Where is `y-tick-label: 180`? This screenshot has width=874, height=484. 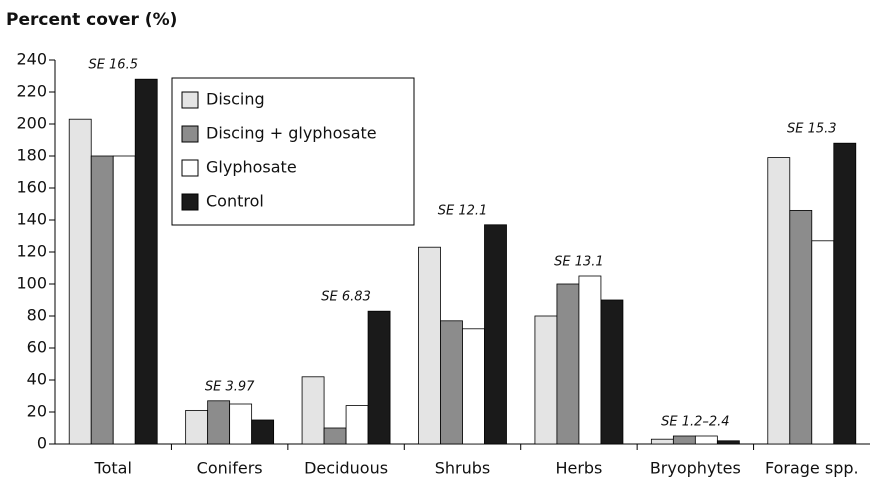 y-tick-label: 180 is located at coordinates (31, 155).